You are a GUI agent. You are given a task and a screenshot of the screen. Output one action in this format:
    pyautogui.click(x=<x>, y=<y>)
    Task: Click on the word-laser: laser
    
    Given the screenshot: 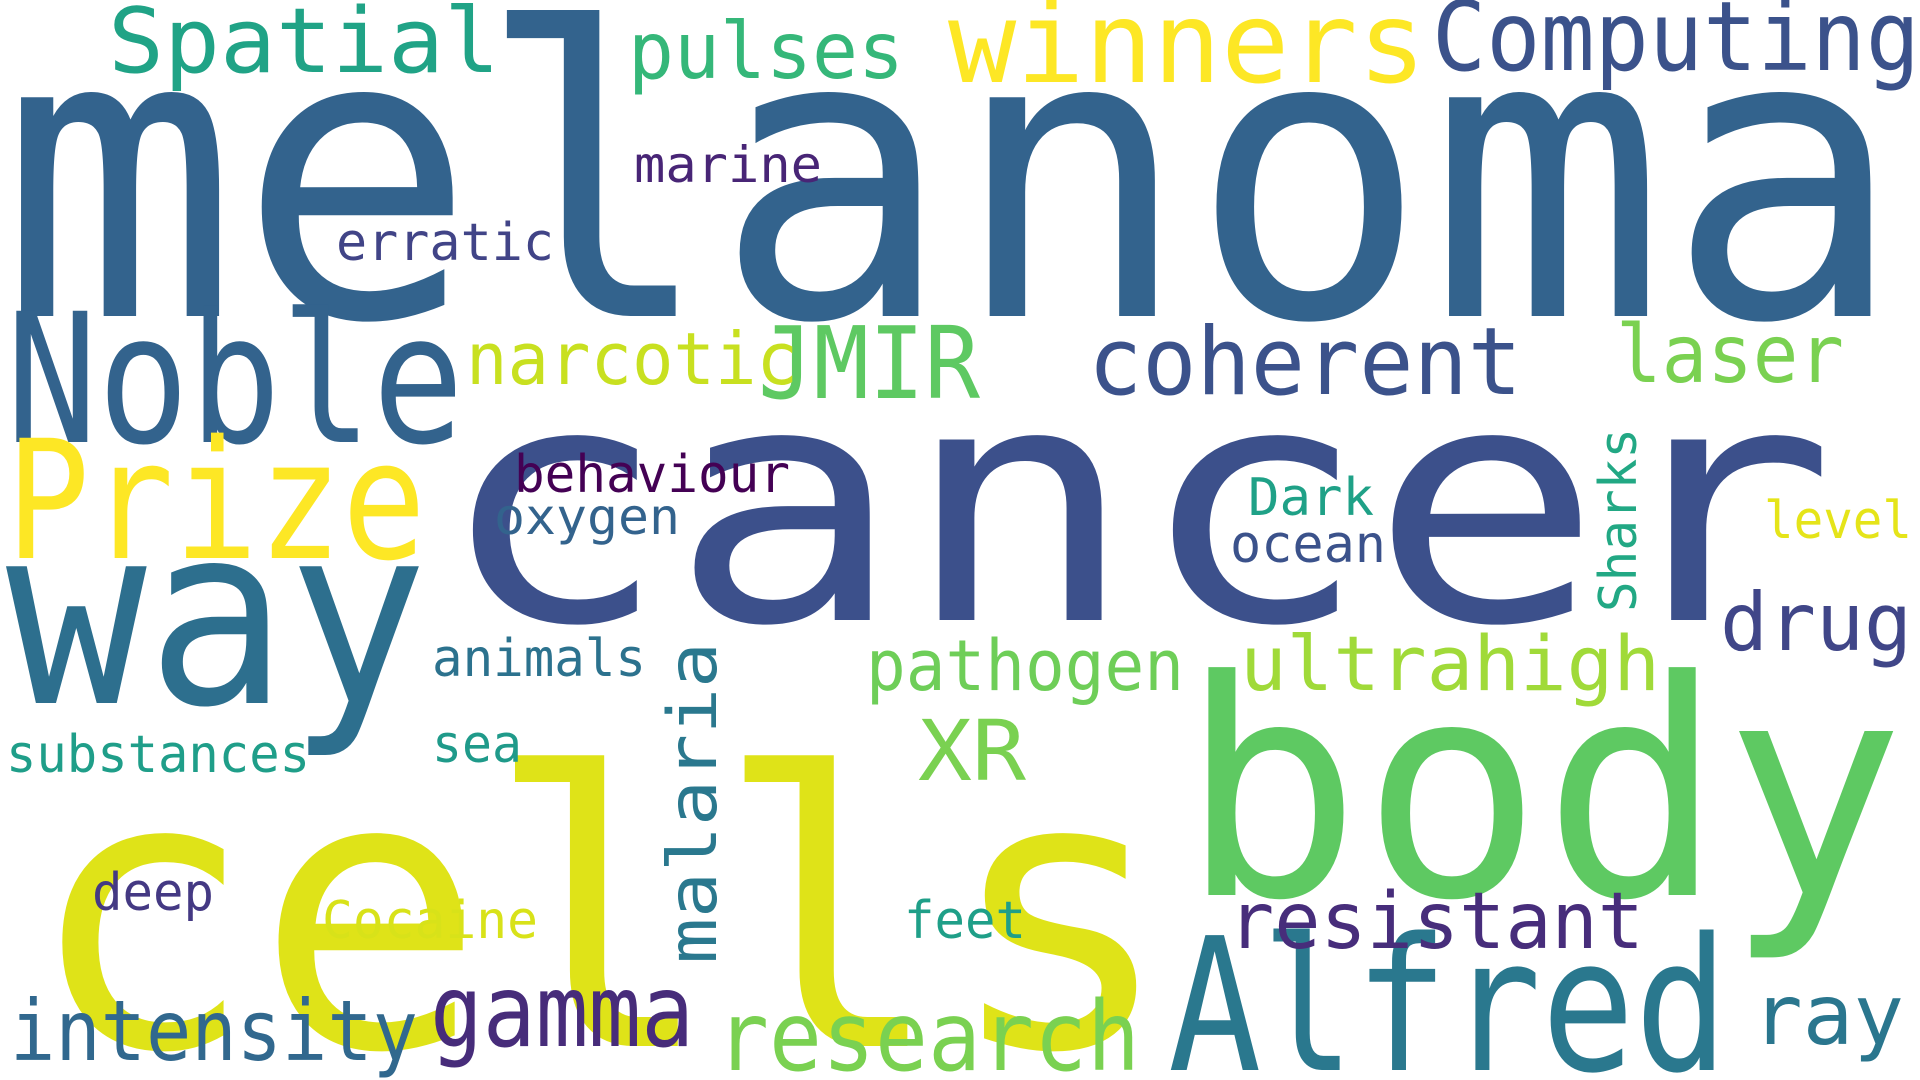 What is the action you would take?
    pyautogui.click(x=1730, y=354)
    